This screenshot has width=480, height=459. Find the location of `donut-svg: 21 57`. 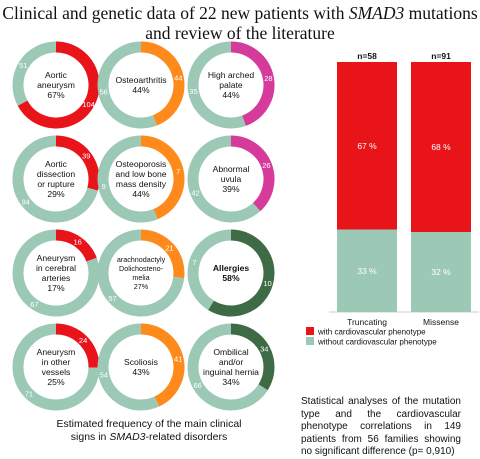

donut-svg: 21 57 is located at coordinates (141, 273).